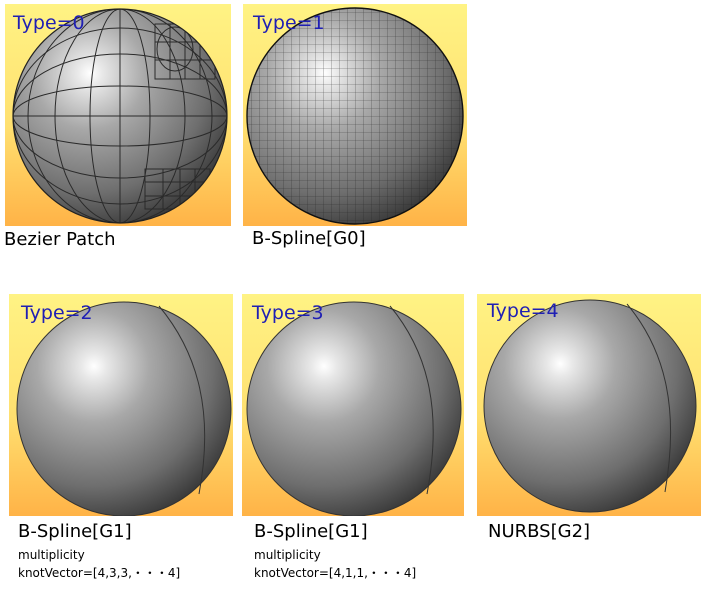 Image resolution: width=706 pixels, height=591 pixels. What do you see at coordinates (57, 313) in the screenshot?
I see `type-label: Type=2` at bounding box center [57, 313].